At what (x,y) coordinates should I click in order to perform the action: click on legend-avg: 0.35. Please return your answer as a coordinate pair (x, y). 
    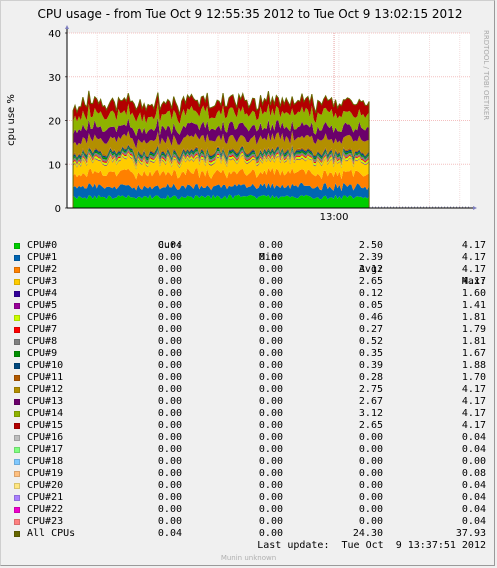
    Looking at the image, I should click on (370, 353).